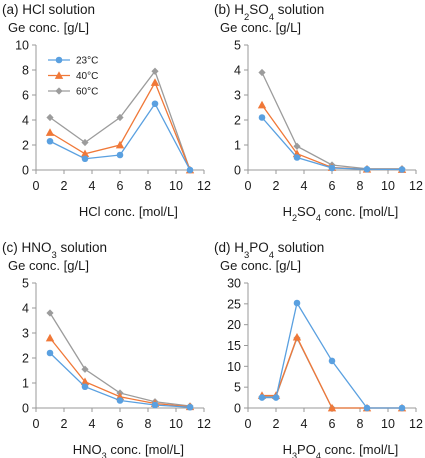 This screenshot has width=425, height=458. I want to click on x-axis-label: H2SO4 conc. [mol/L], so click(341, 213).